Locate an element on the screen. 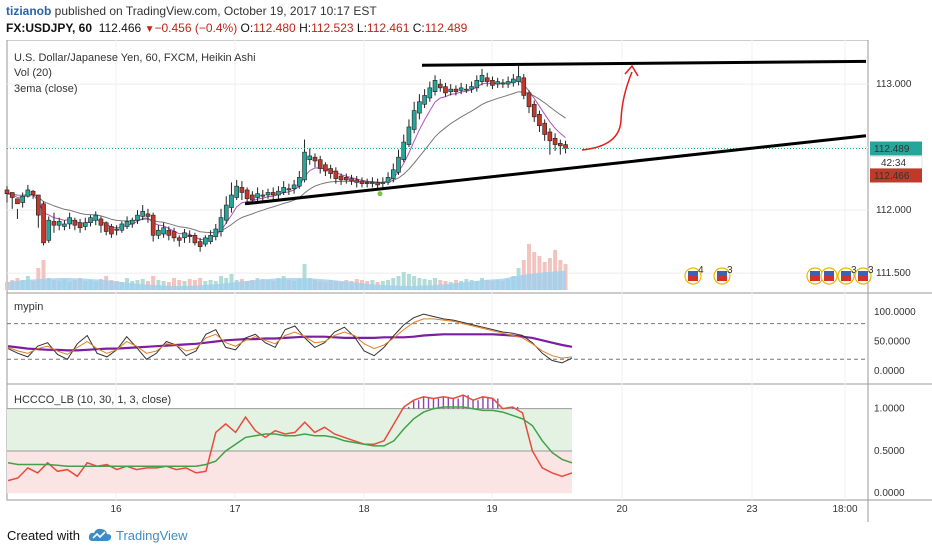  hccco-pane is located at coordinates (290, 444).